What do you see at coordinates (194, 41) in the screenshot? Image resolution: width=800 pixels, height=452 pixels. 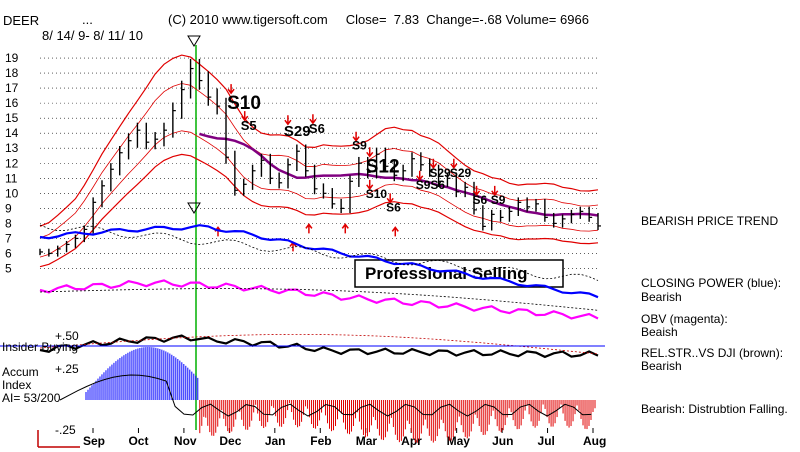 I see `top-triangle` at bounding box center [194, 41].